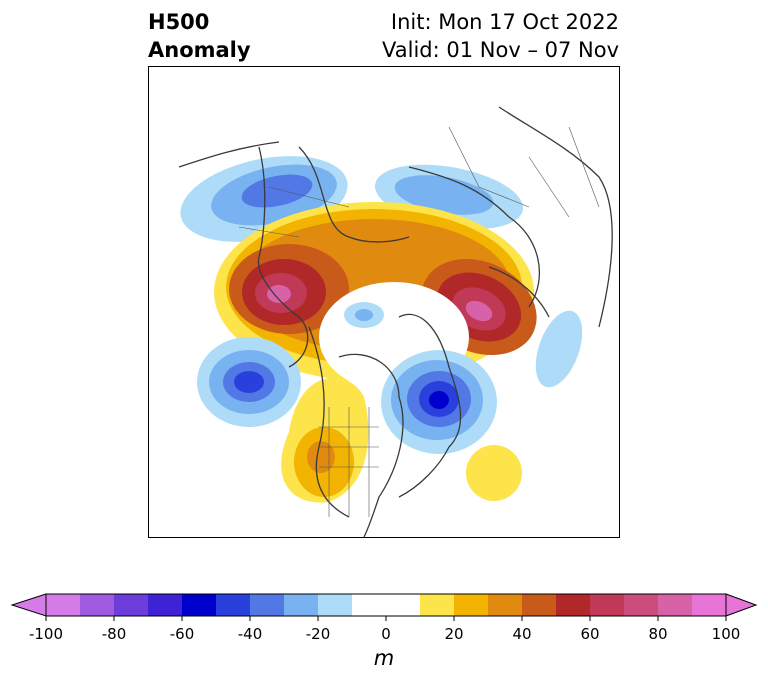  I want to click on colorbar, so click(384, 607).